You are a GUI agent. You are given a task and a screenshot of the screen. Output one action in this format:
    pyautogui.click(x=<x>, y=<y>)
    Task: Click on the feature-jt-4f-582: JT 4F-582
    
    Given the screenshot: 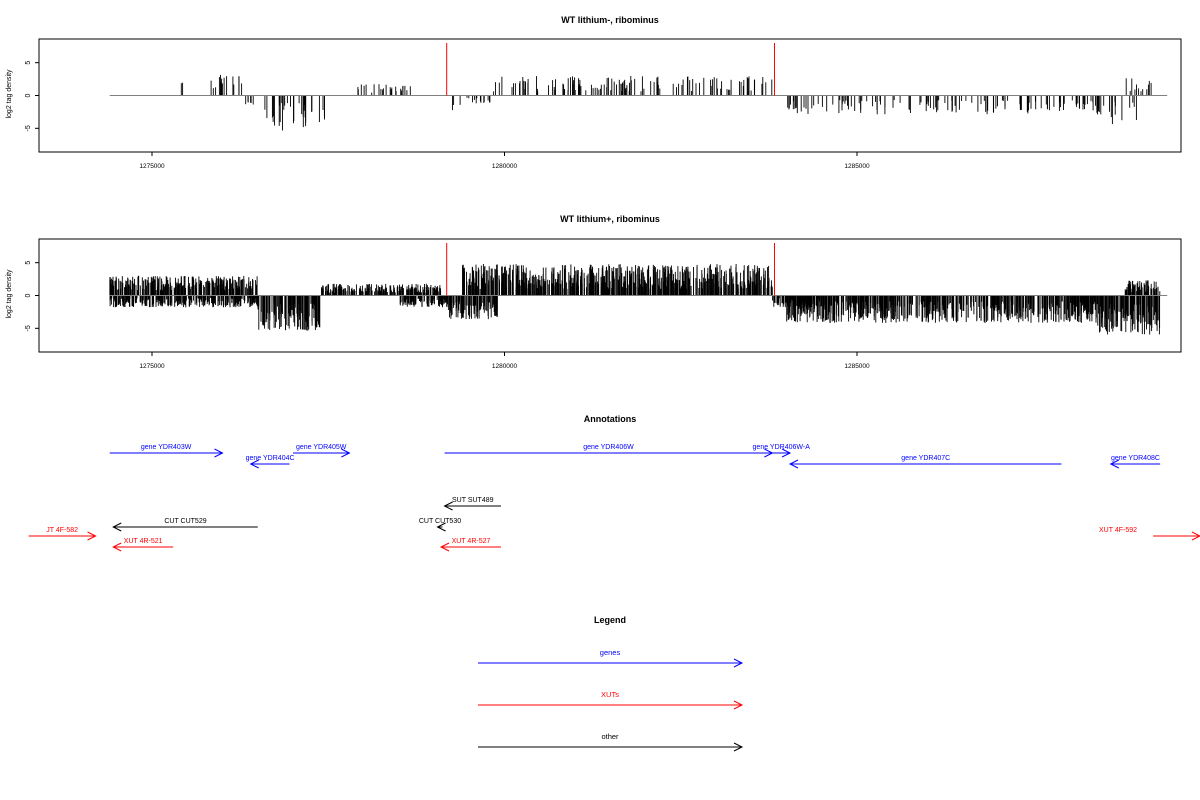 What is the action you would take?
    pyautogui.click(x=62, y=534)
    